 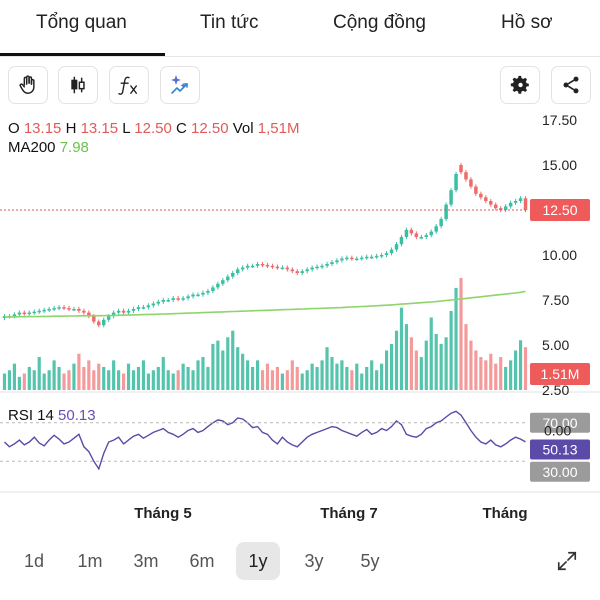 I want to click on volume-value: 1,51M, so click(x=278, y=128).